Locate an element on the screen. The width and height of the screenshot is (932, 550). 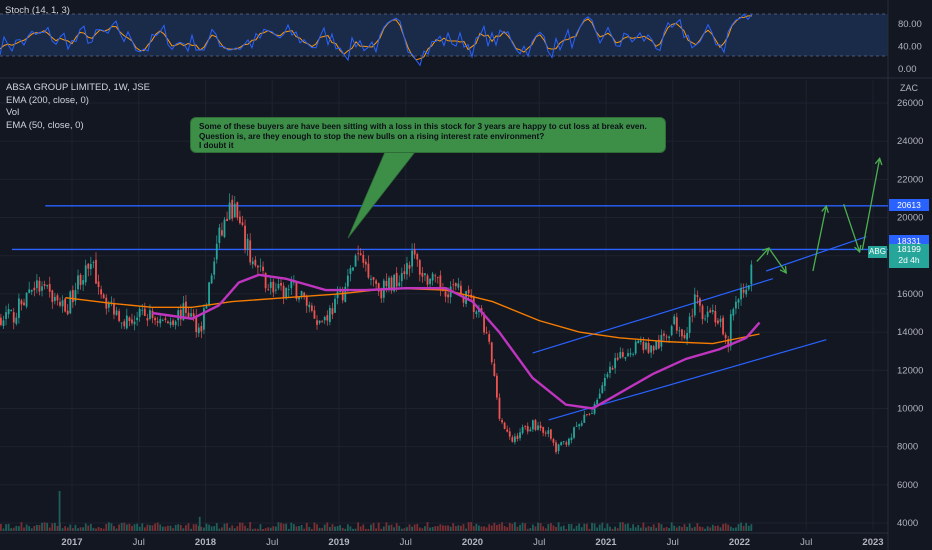
volume-legend: Vol is located at coordinates (13, 112).